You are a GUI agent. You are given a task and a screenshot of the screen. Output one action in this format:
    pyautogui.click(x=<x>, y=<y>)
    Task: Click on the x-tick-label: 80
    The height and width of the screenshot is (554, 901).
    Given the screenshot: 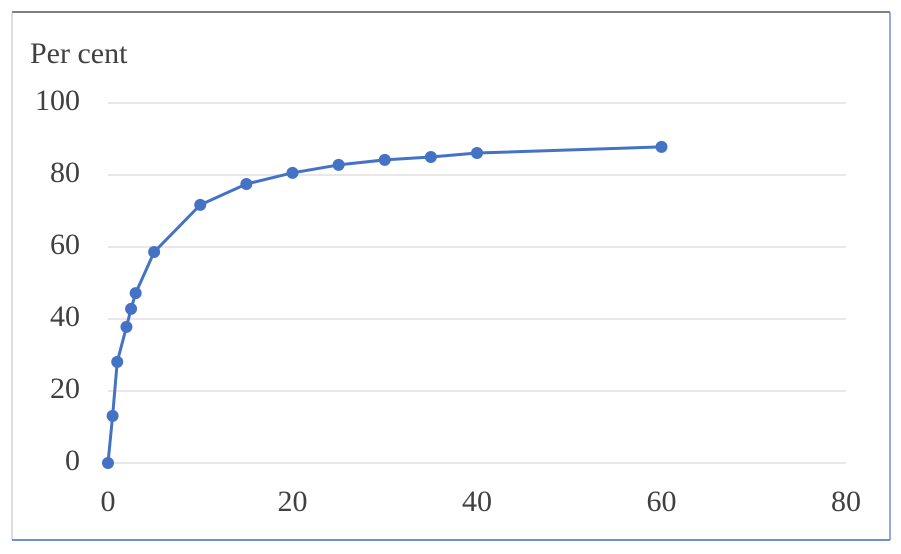 What is the action you would take?
    pyautogui.click(x=846, y=501)
    